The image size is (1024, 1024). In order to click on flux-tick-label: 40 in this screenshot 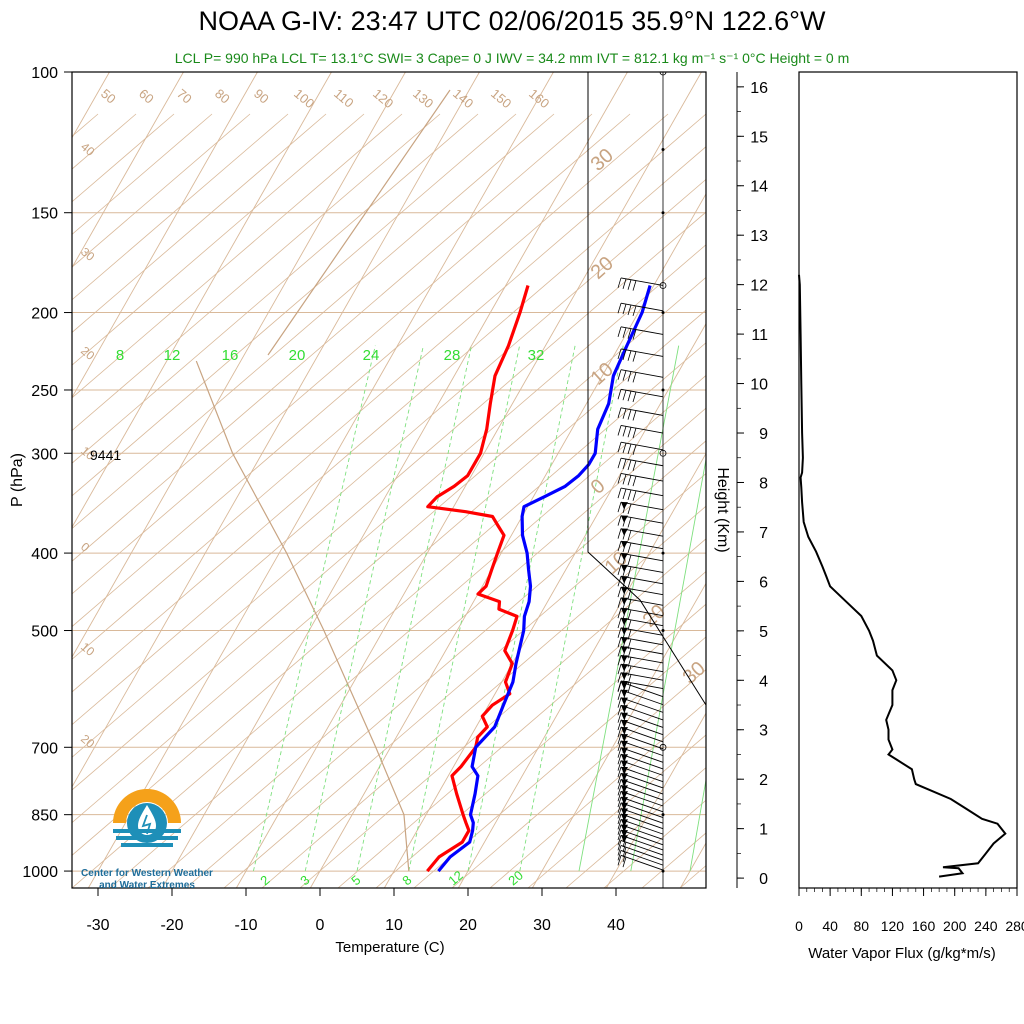, I will do `click(830, 926)`.